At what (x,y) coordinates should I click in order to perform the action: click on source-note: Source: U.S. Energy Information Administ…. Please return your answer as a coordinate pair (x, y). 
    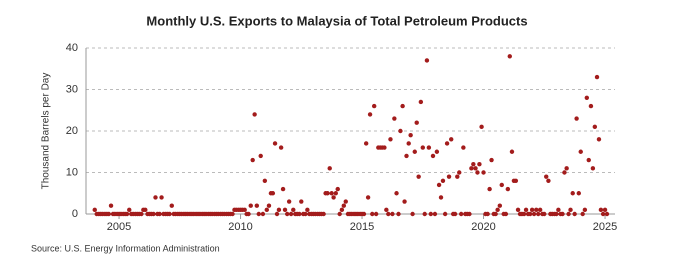
    Looking at the image, I should click on (125, 248).